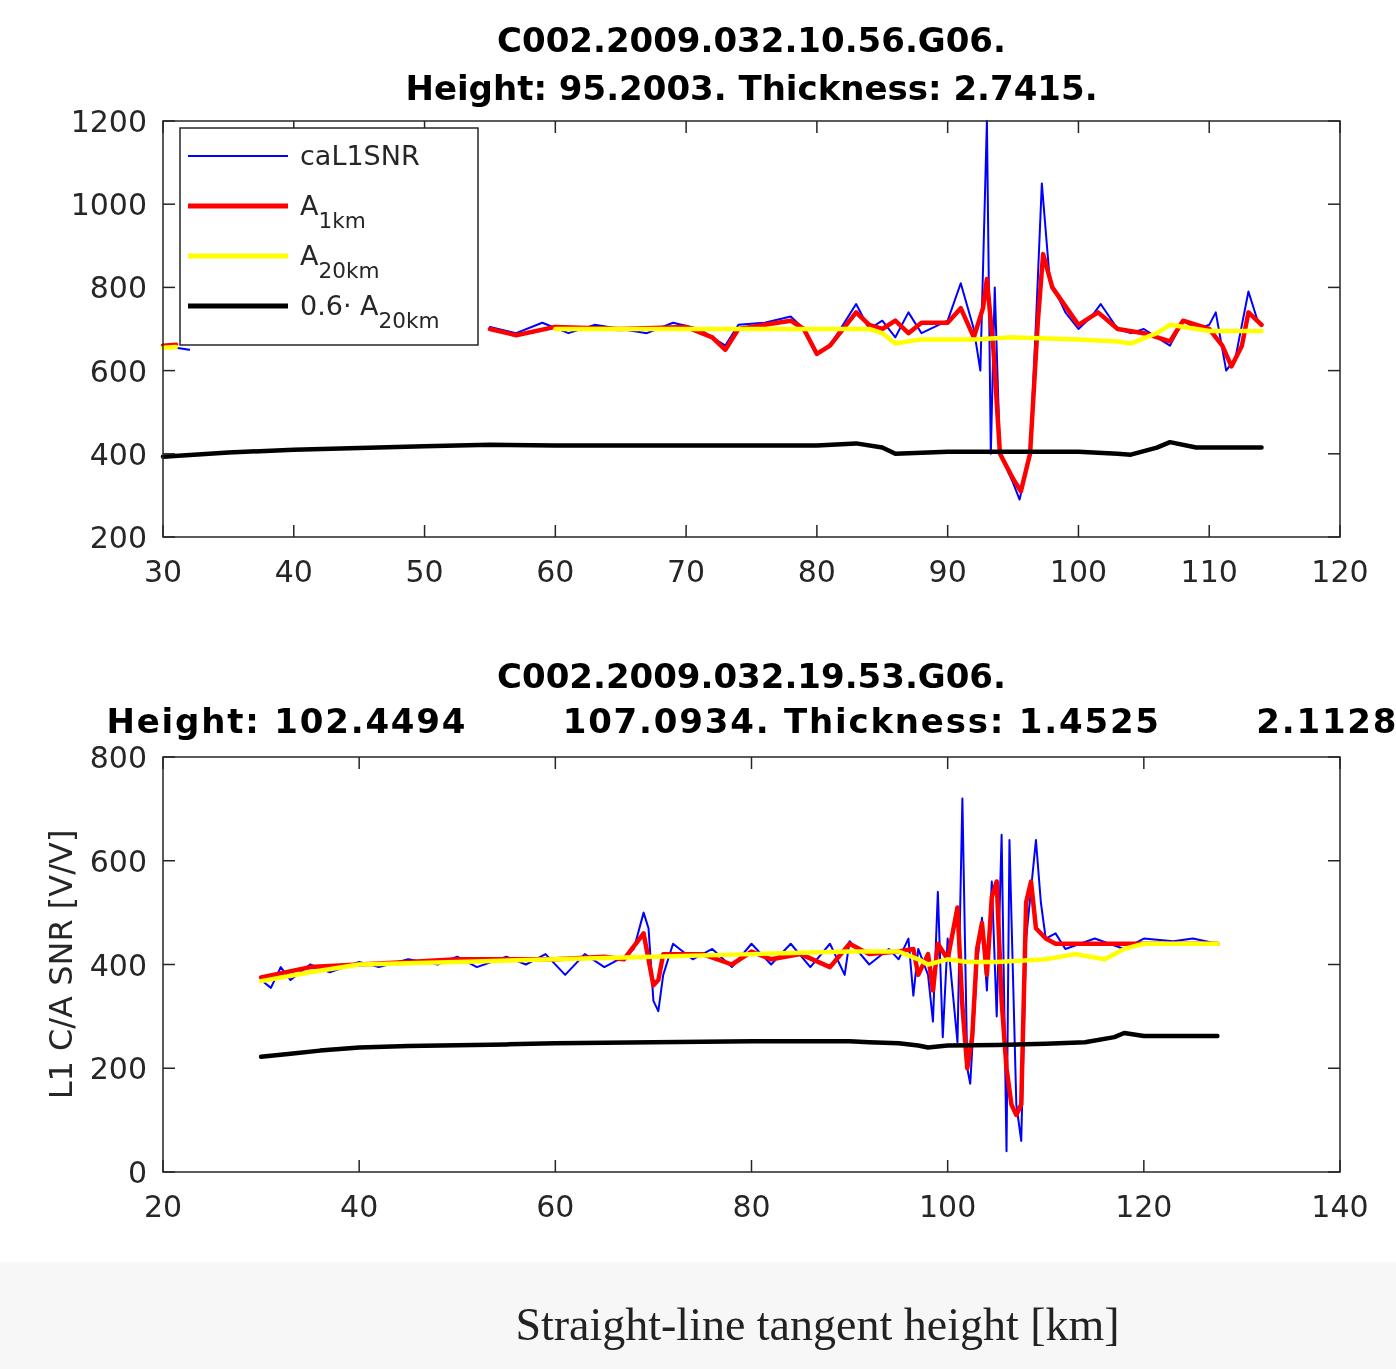  I want to click on y-tick-label: 0, so click(137, 1172).